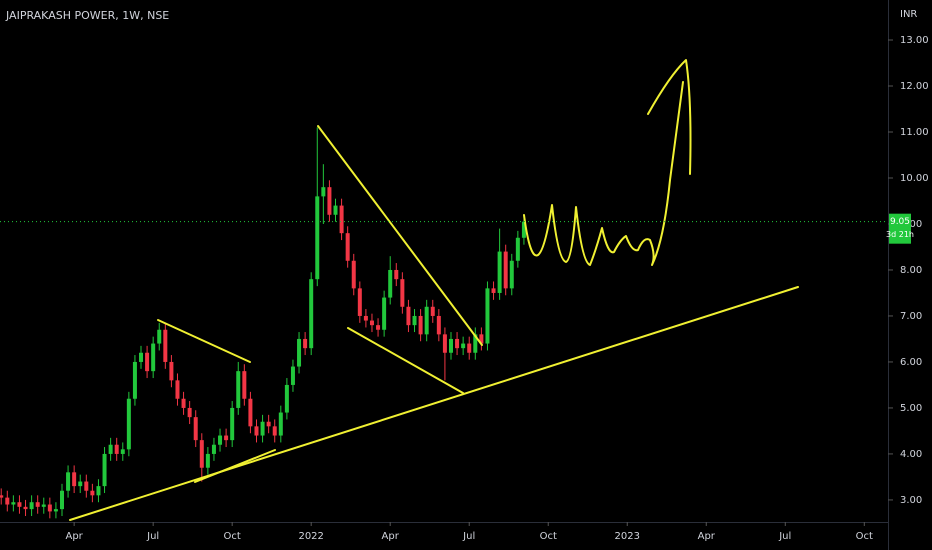  What do you see at coordinates (310, 536) in the screenshot?
I see `x-tick-label: 2022` at bounding box center [310, 536].